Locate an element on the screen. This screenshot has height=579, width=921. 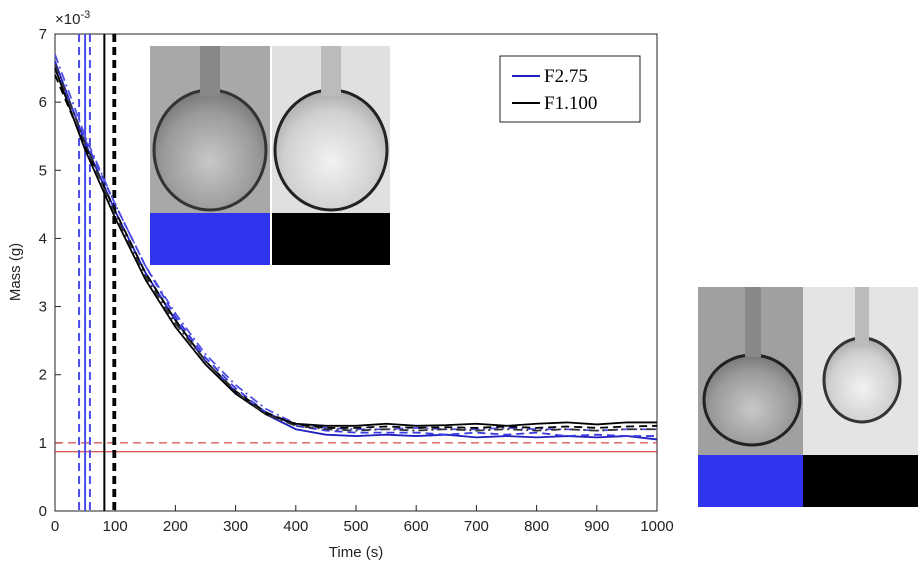
y-axis-label: Mass (g) is located at coordinates (15, 272).